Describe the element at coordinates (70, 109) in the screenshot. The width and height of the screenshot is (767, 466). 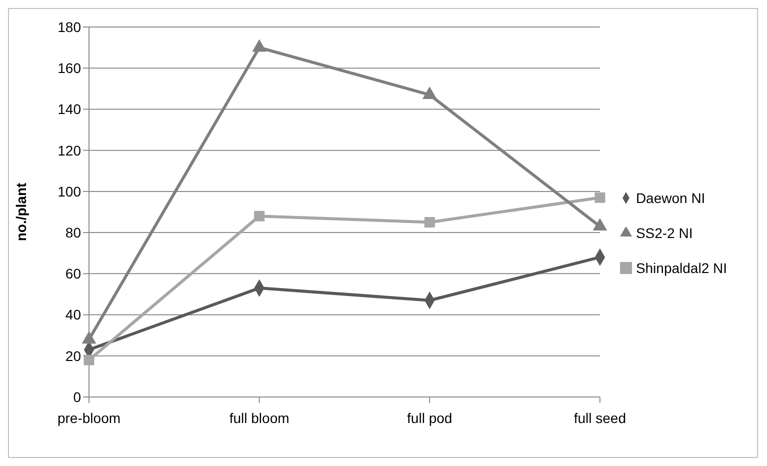
I see `y-tick-label: 140` at that location.